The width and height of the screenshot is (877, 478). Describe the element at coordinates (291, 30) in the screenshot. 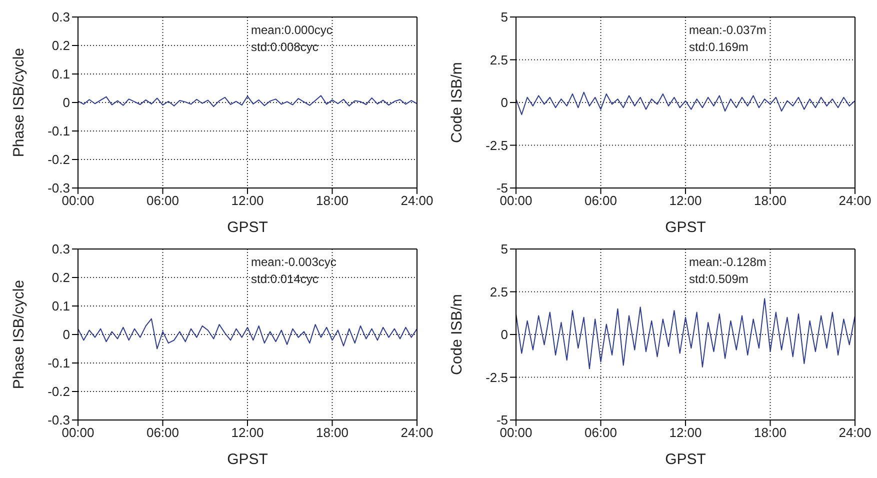

I see `annotation: mean:0.000cyc` at that location.